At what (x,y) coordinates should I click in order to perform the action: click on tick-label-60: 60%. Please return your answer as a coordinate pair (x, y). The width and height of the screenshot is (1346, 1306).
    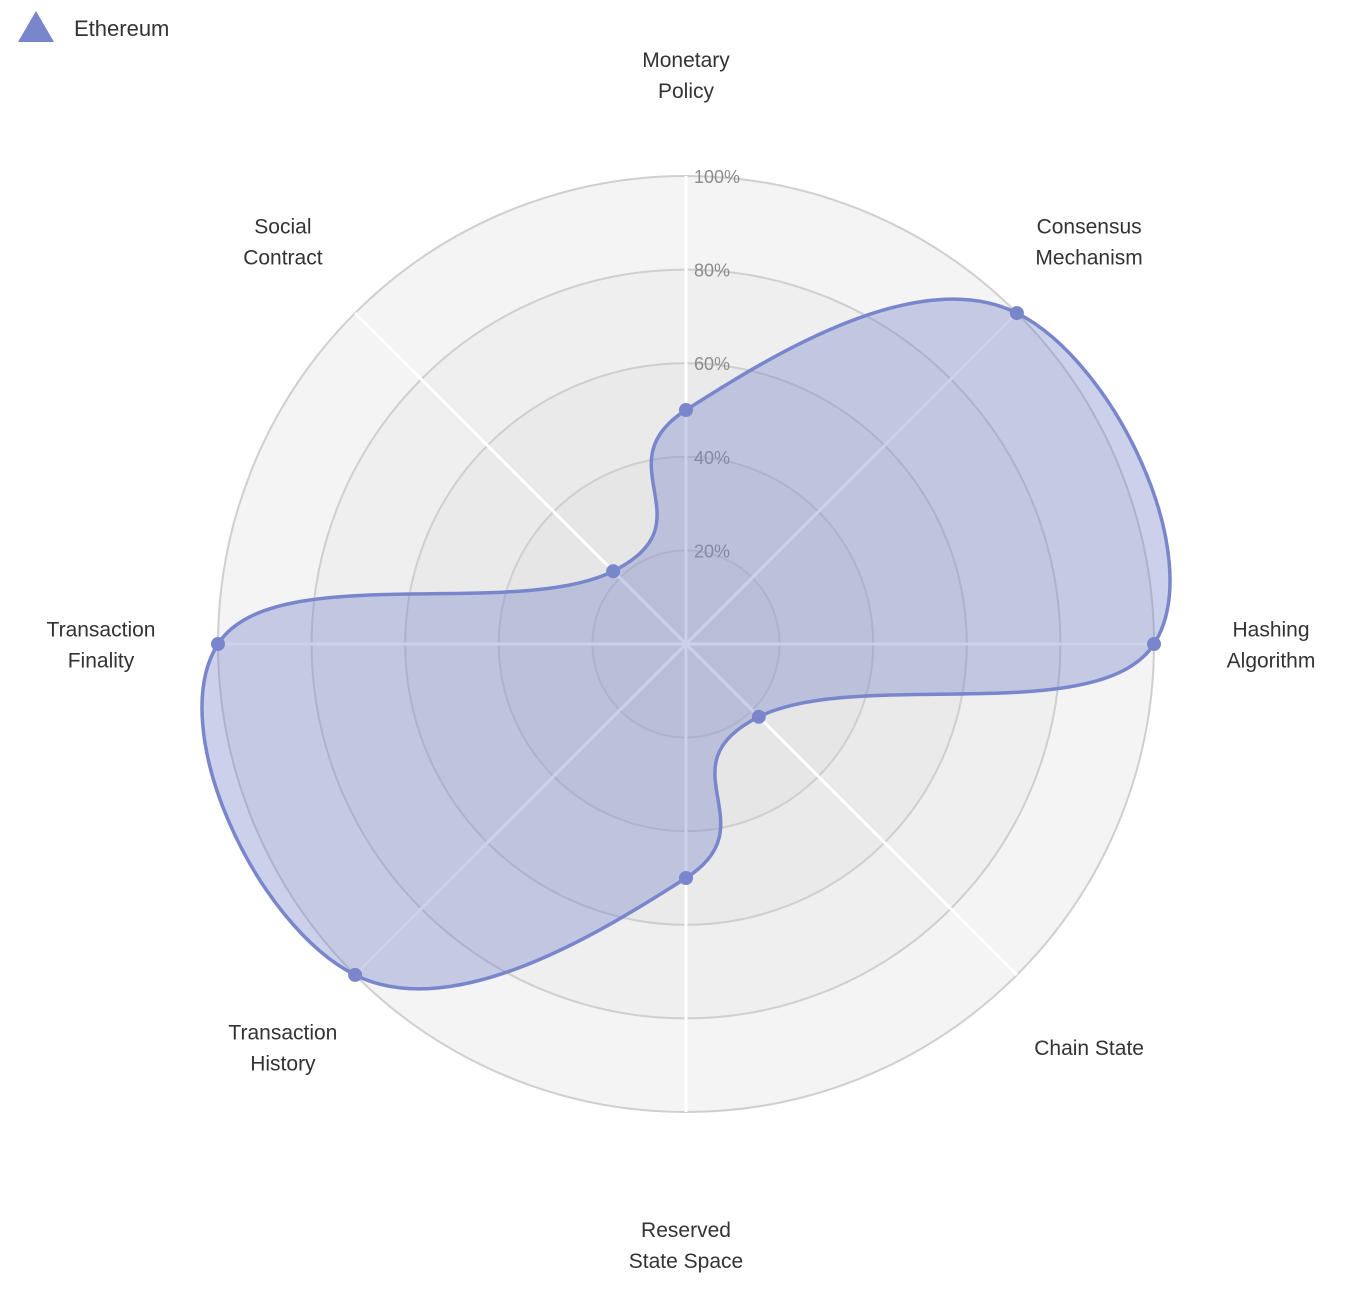
    Looking at the image, I should click on (712, 364).